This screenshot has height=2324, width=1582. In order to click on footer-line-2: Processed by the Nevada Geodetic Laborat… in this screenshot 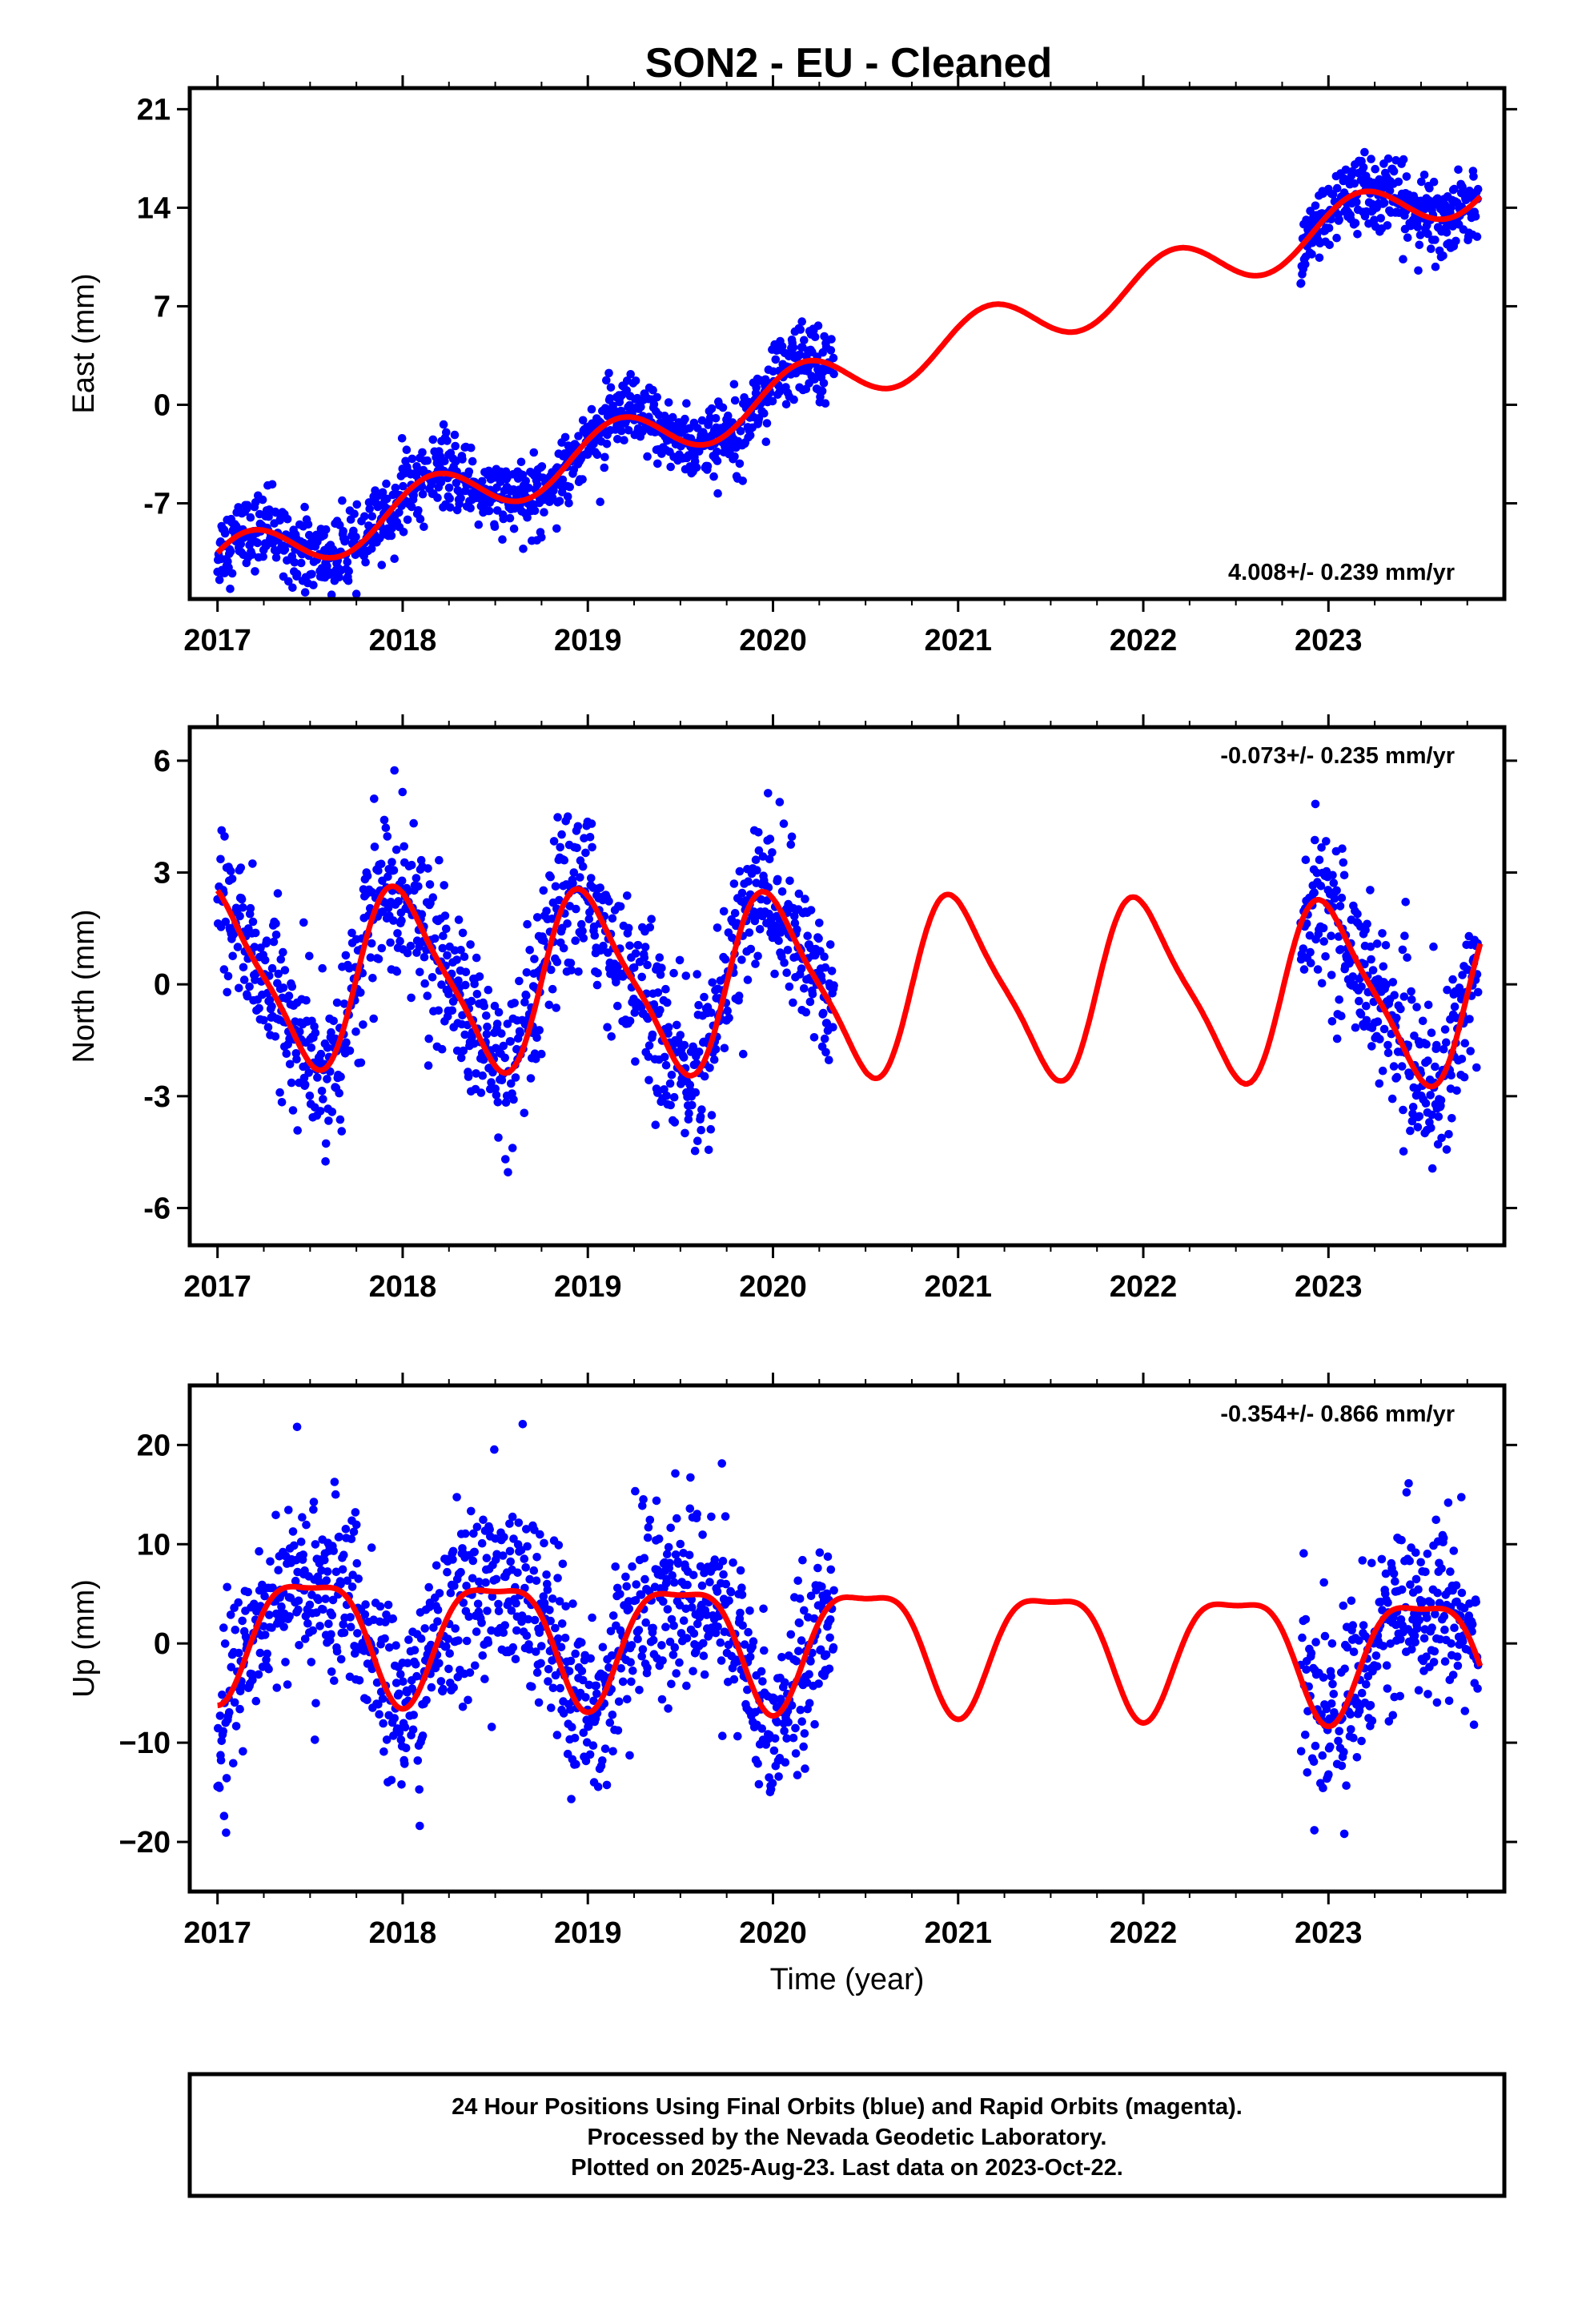, I will do `click(847, 2137)`.